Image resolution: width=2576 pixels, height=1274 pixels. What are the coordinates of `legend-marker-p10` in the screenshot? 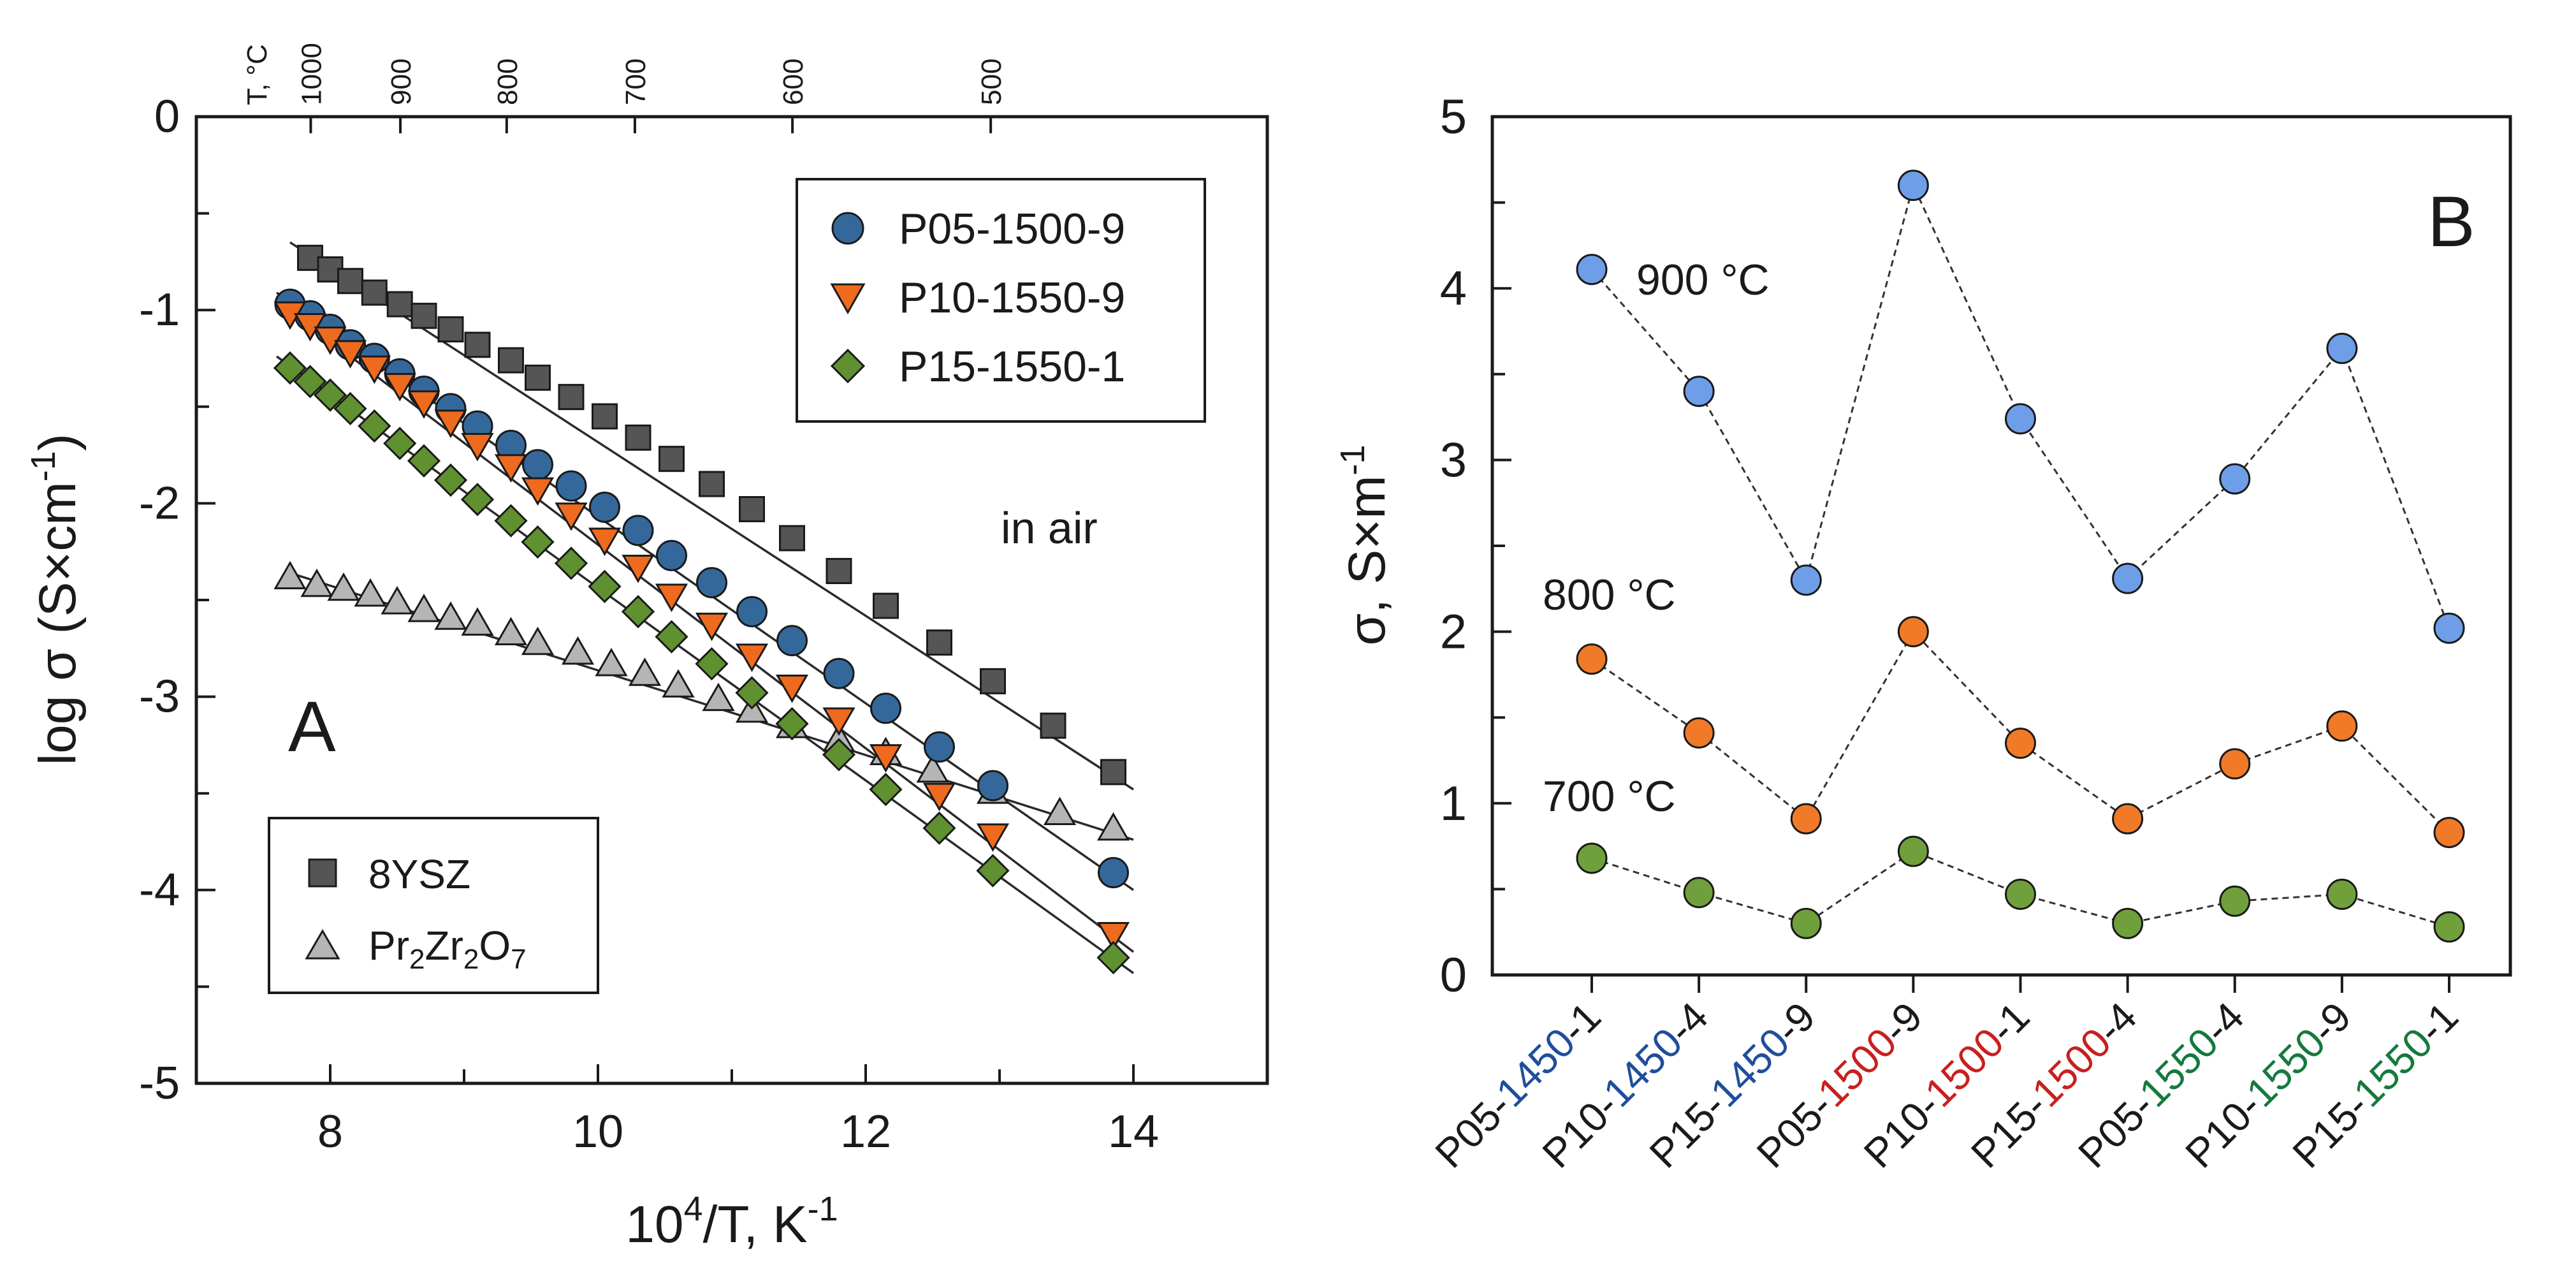 It's located at (848, 299).